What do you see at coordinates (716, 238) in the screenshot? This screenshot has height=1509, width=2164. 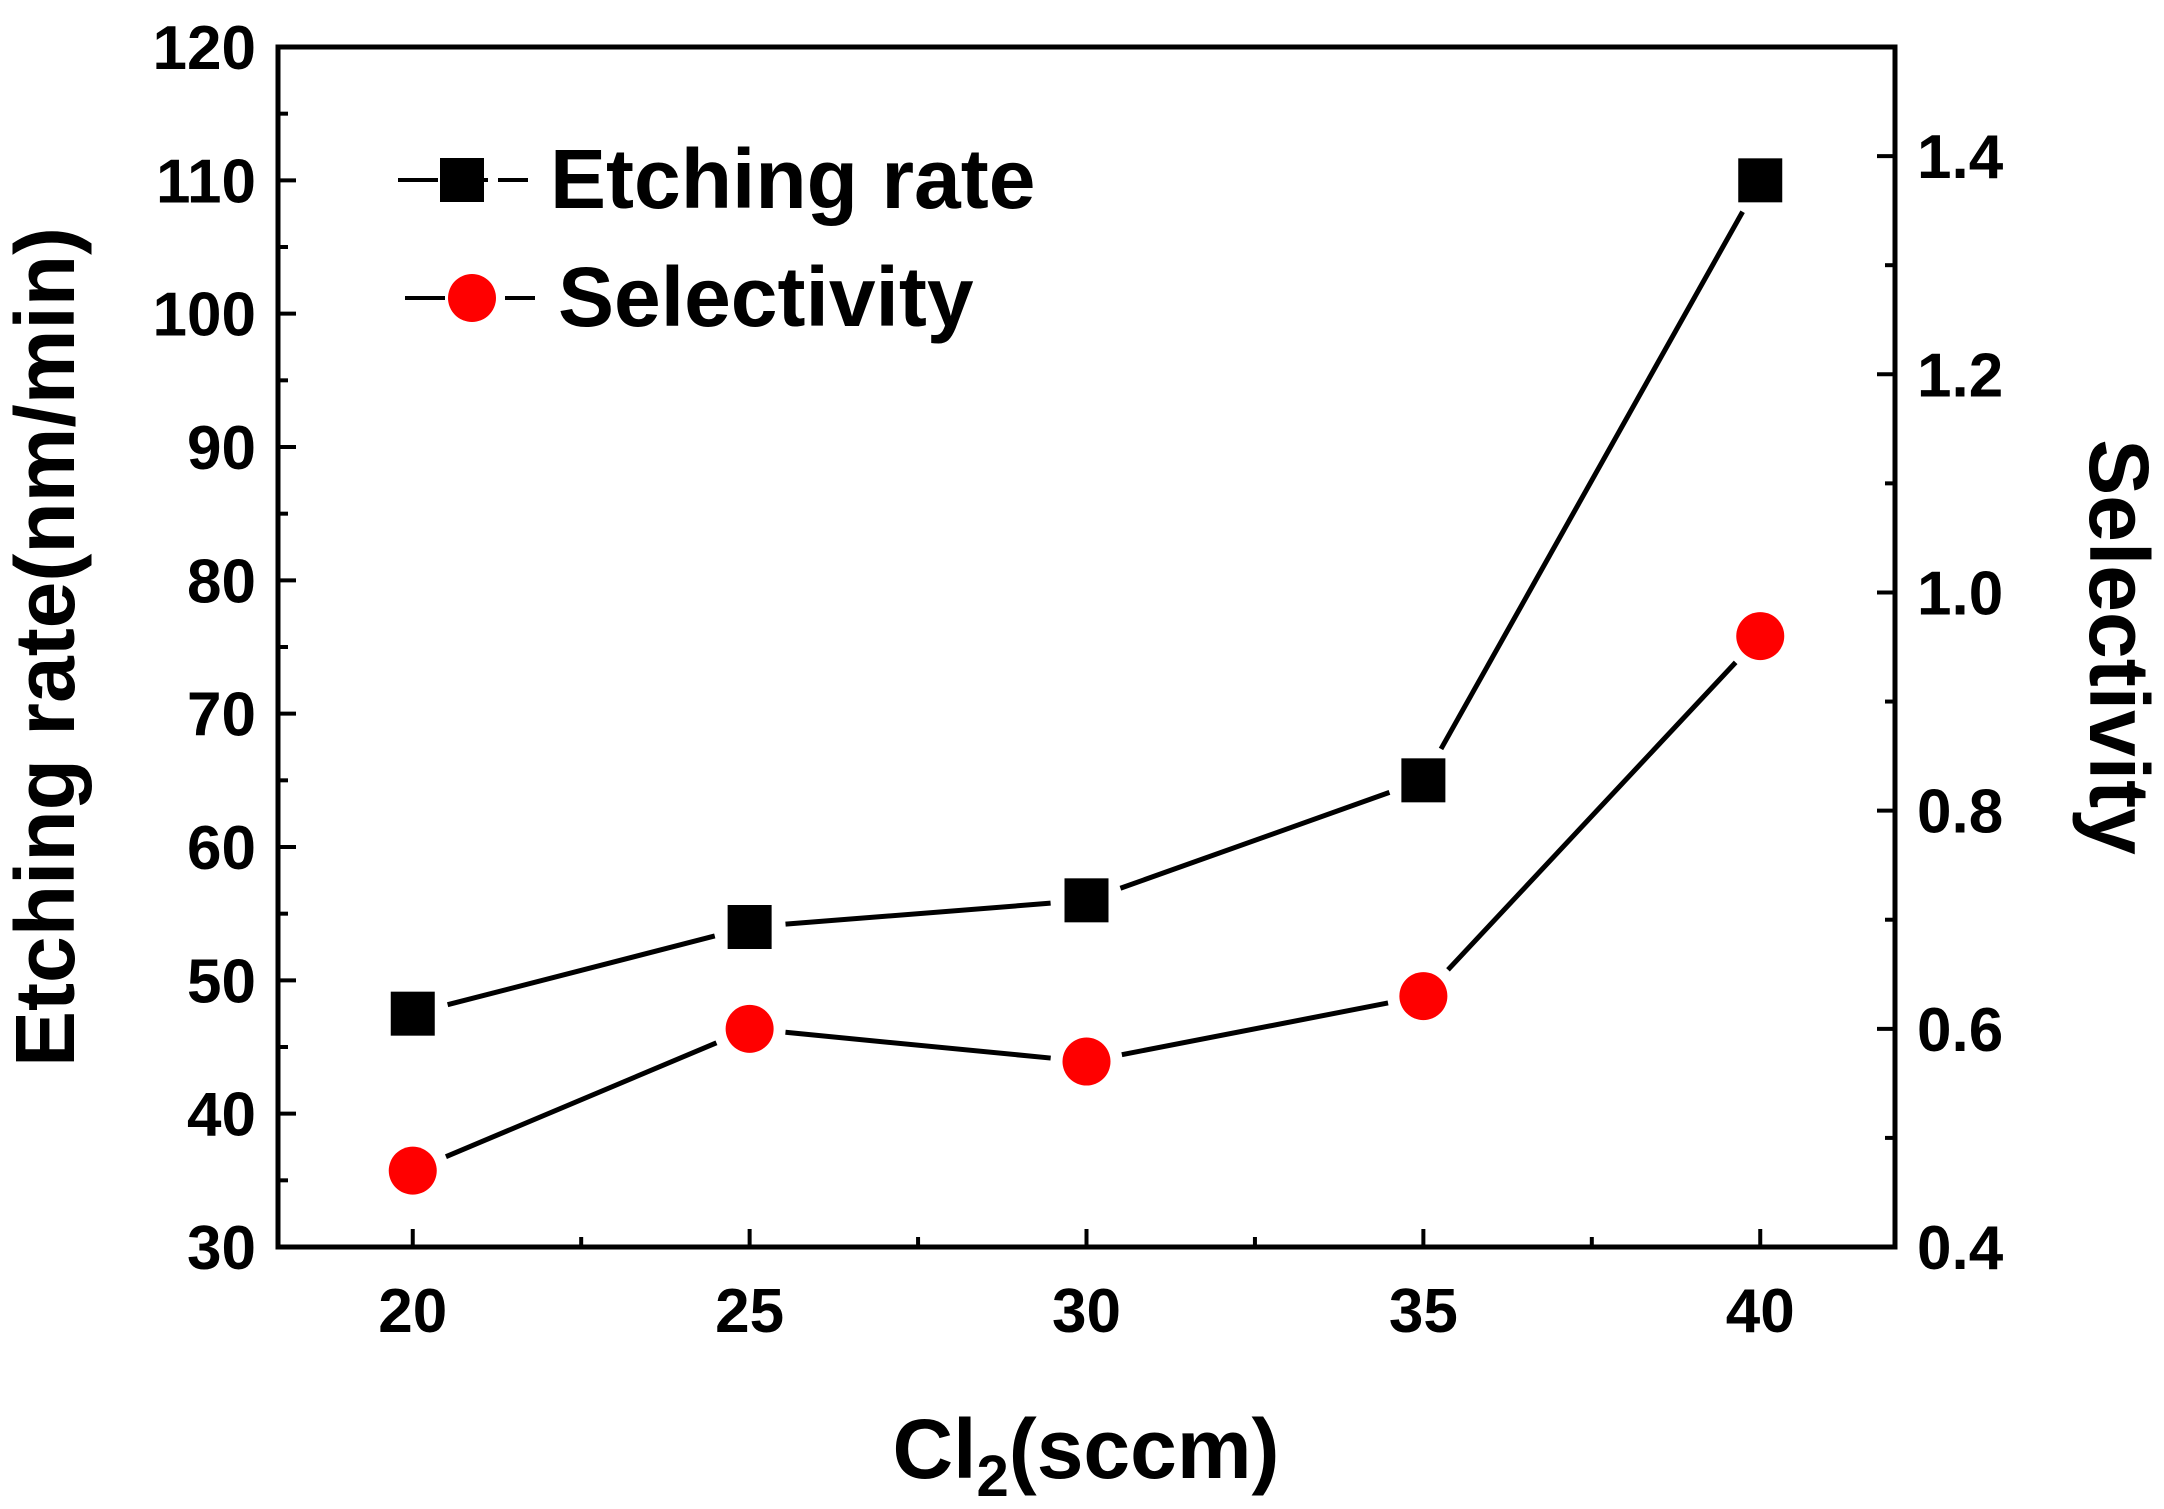 I see `legend: Etching rate Selectivity` at bounding box center [716, 238].